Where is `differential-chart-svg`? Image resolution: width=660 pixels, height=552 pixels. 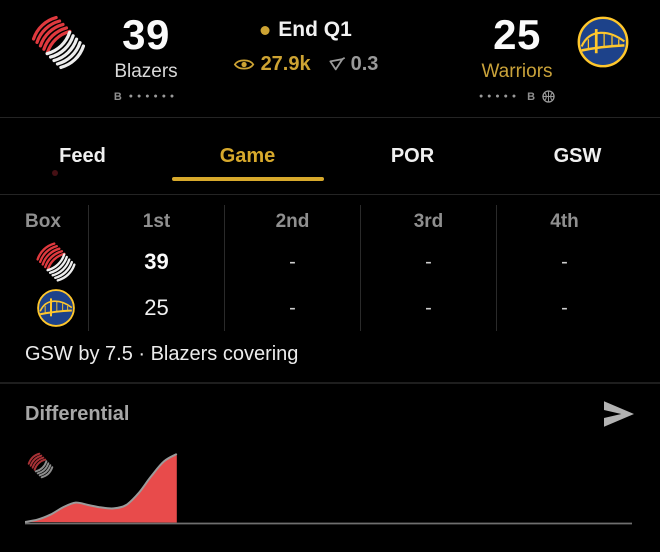
differential-chart-svg is located at coordinates (328, 489).